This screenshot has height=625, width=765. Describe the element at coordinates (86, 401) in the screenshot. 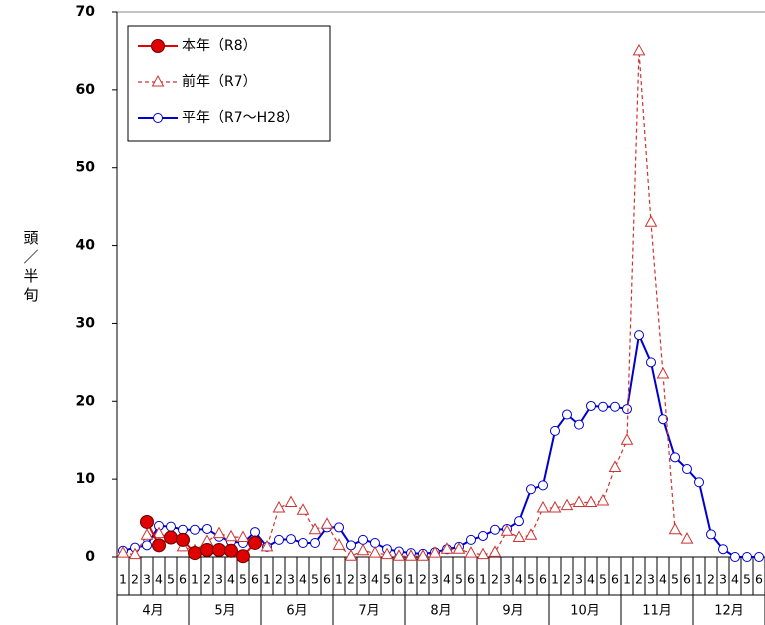

I see `y-tick-label: 20` at that location.